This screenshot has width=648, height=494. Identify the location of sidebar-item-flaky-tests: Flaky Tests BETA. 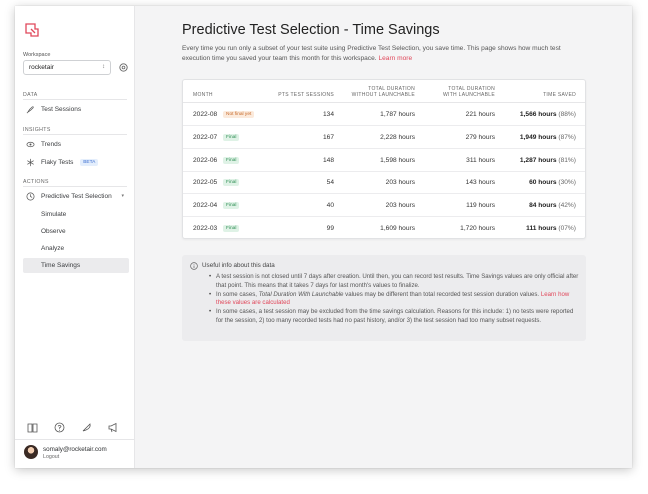
(76, 162).